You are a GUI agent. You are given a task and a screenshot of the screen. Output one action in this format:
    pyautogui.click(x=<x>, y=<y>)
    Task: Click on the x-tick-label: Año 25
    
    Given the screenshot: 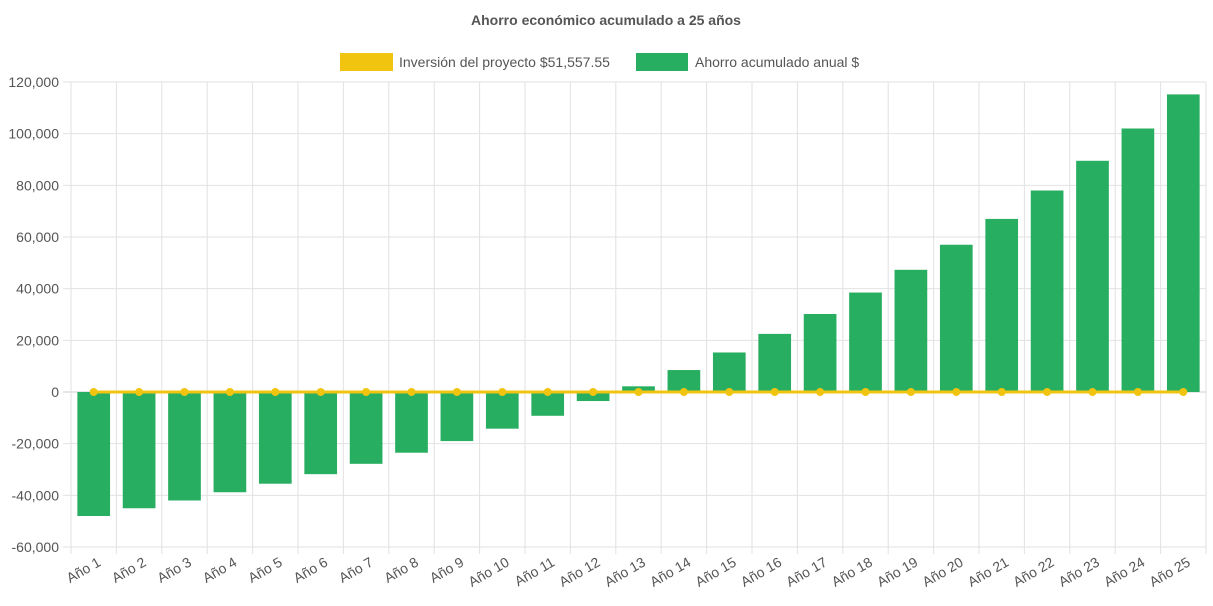 What is the action you would take?
    pyautogui.click(x=1169, y=572)
    